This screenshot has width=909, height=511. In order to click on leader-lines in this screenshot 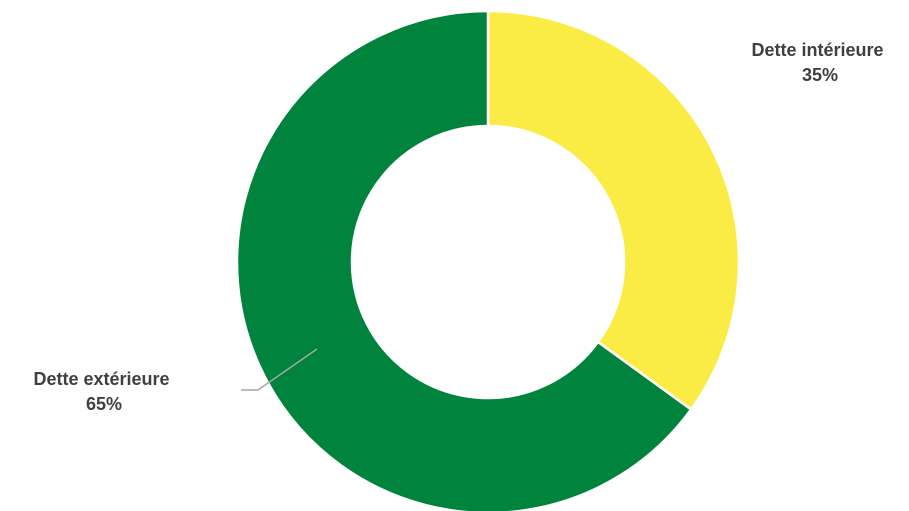, I will do `click(279, 369)`.